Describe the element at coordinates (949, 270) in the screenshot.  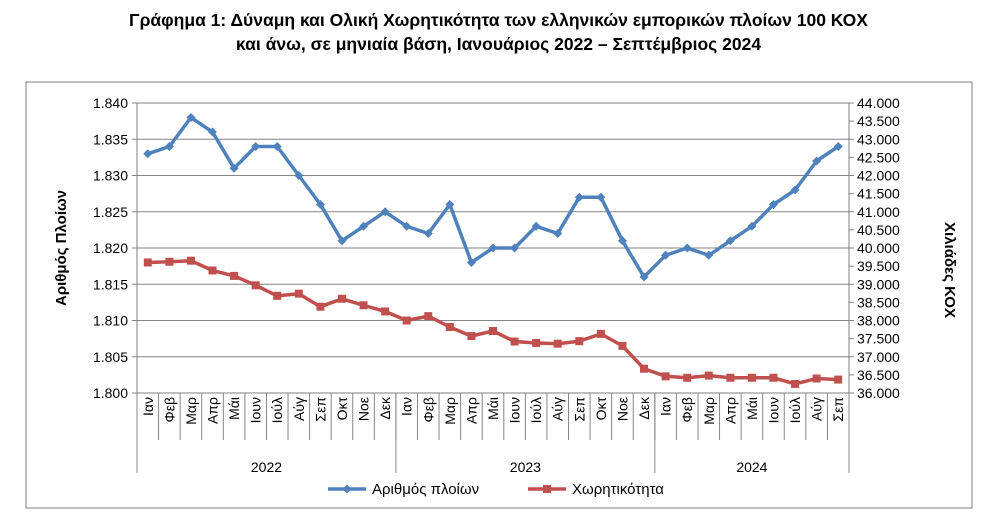
I see `y2-axis-label: Χιλιάδες ΚΟΧ` at that location.